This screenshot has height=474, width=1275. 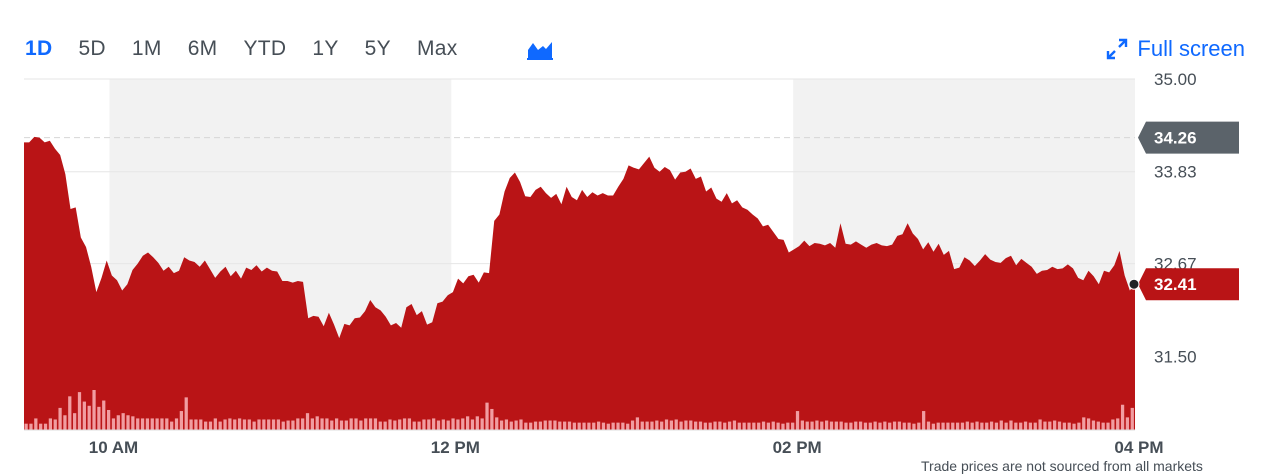 I want to click on x-tick-label: 02 PM, so click(x=797, y=447).